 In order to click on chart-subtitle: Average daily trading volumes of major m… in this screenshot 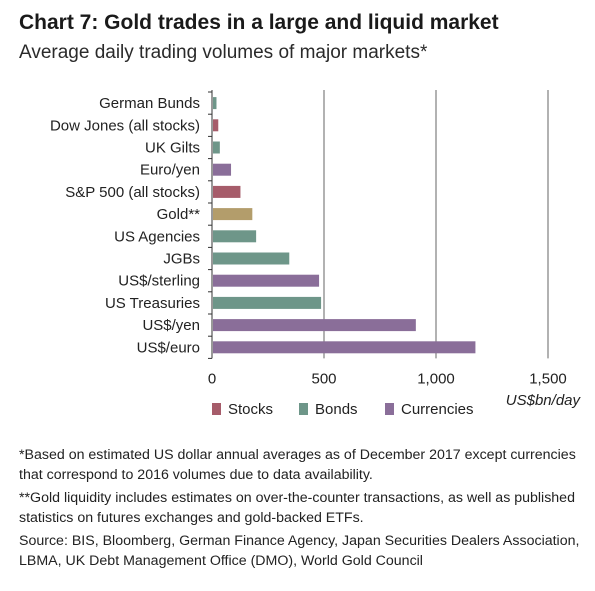, I will do `click(223, 52)`.